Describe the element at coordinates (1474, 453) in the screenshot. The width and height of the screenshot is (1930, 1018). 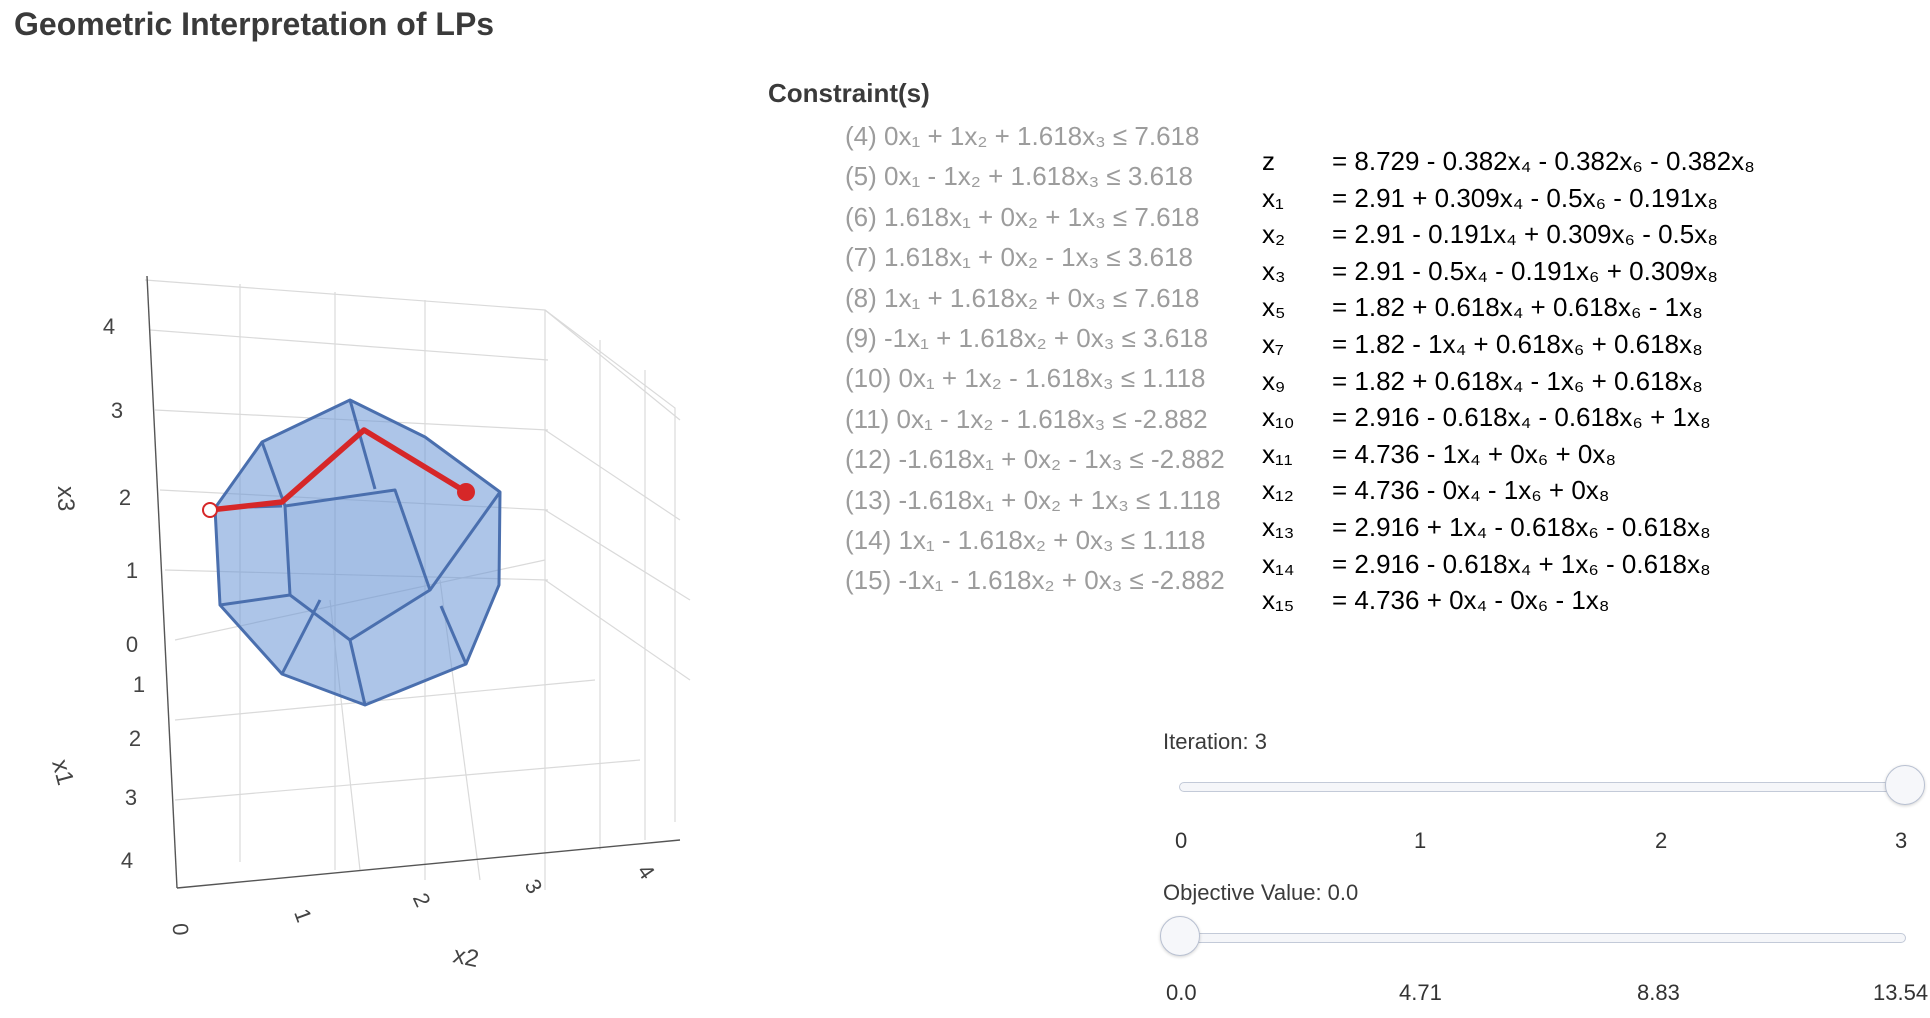
I see `dictionary-rhs: = 4.736 - 1x₄ + 0x₆ + 0x₈` at that location.